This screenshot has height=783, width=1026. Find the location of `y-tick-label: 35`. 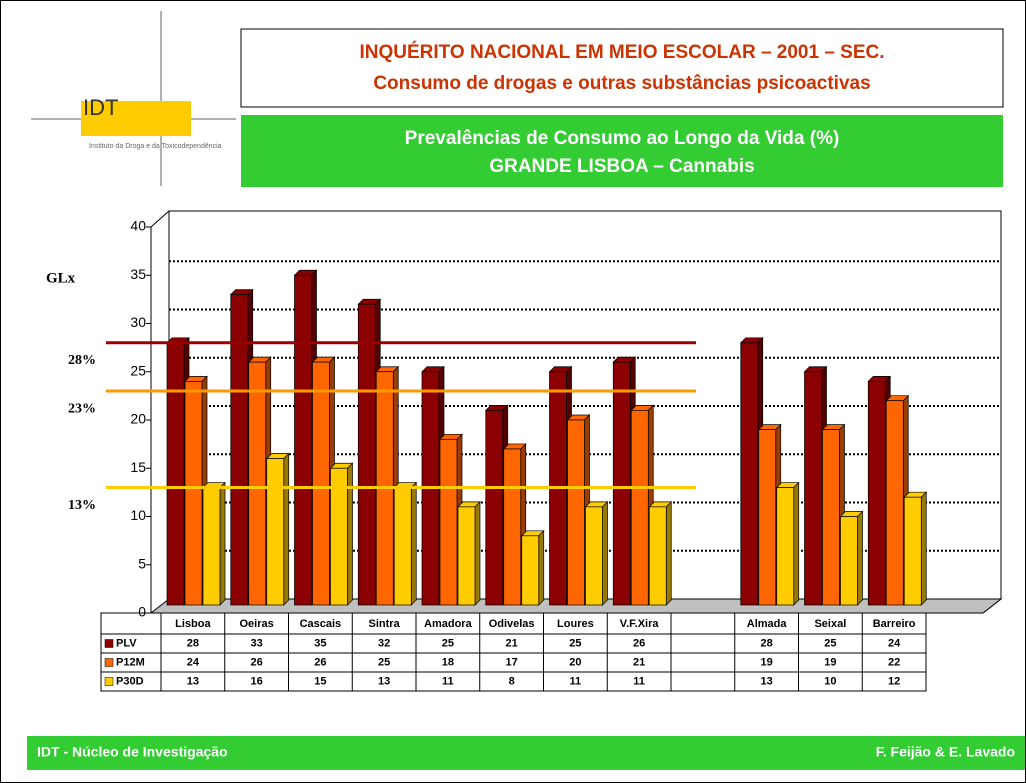

y-tick-label: 35 is located at coordinates (138, 274).